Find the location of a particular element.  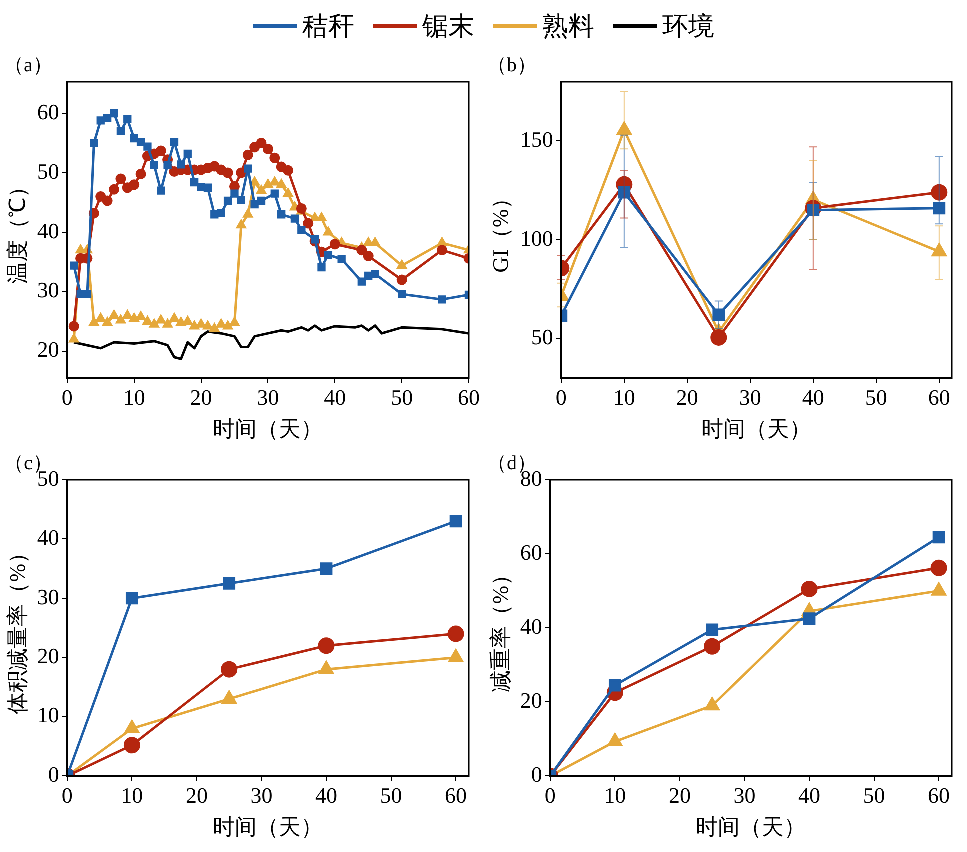

chart-title: （b） is located at coordinates (512, 65).